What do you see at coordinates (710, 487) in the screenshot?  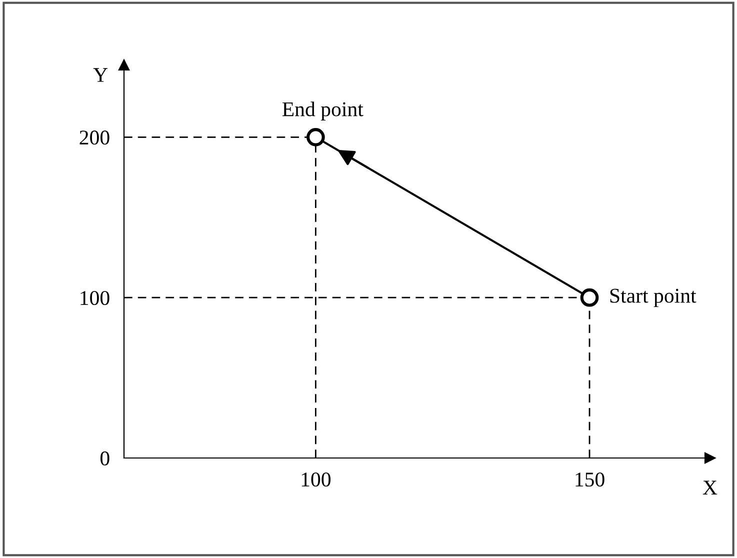 I see `x-axis-title: X` at bounding box center [710, 487].